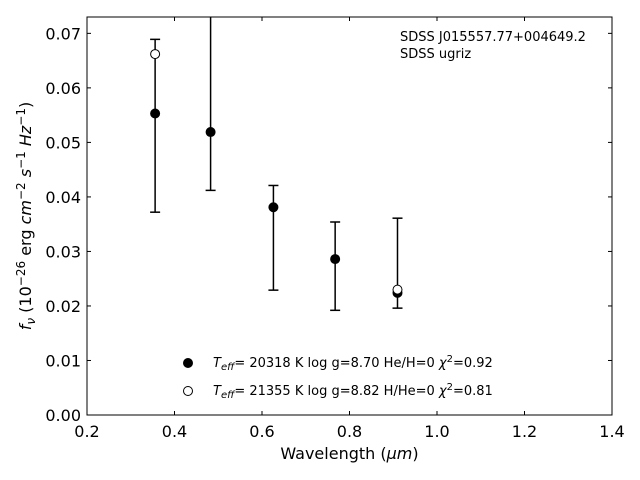  Describe the element at coordinates (63, 251) in the screenshot. I see `y-tick-label: 0.03` at that location.